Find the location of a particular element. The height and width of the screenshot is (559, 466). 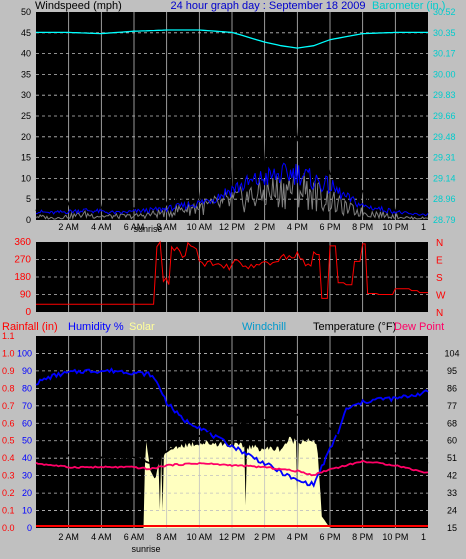

wind-x-tick: 1 is located at coordinates (423, 227).